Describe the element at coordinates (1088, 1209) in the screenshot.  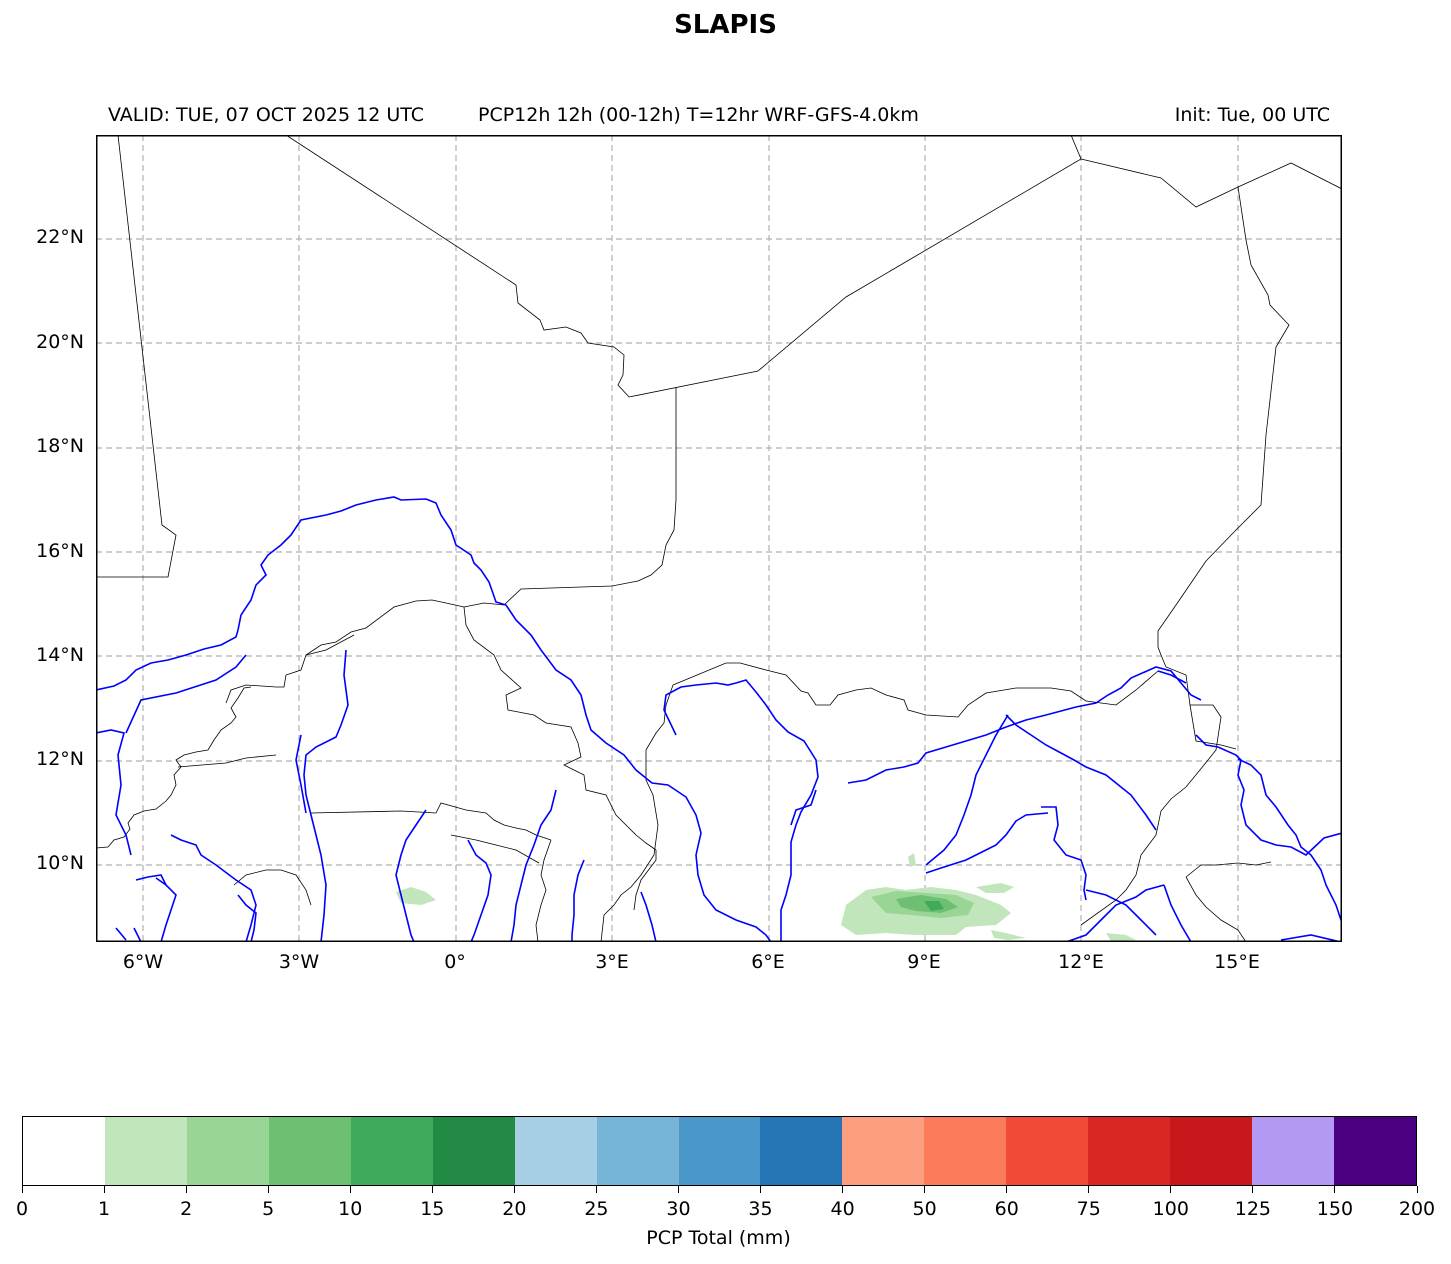
I see `colorbar-tick-label: 75` at that location.